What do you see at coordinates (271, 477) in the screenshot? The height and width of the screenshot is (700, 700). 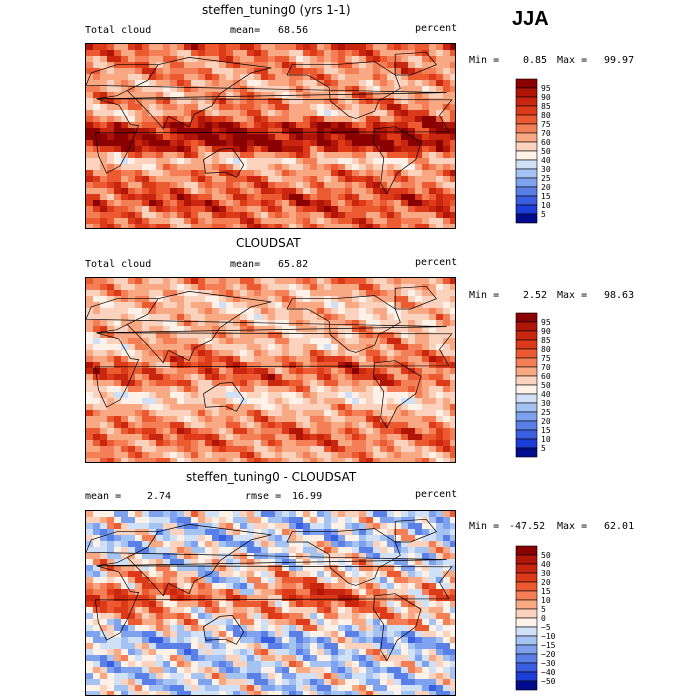 I see `panel-3-title: steffen_tuning0 - CLOUDSAT` at bounding box center [271, 477].